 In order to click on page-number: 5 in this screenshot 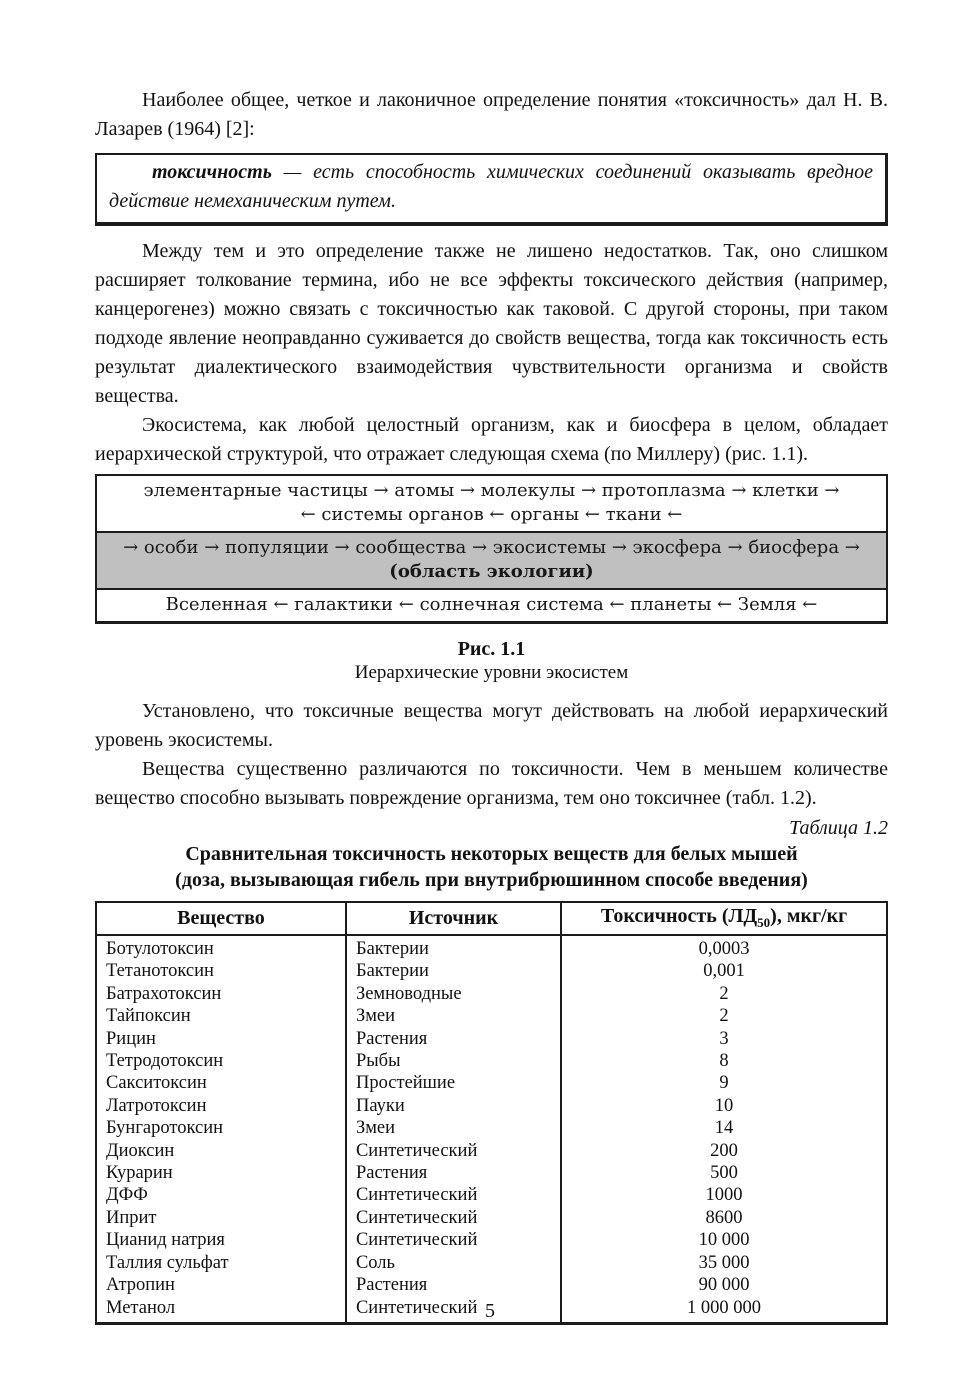, I will do `click(490, 1311)`.